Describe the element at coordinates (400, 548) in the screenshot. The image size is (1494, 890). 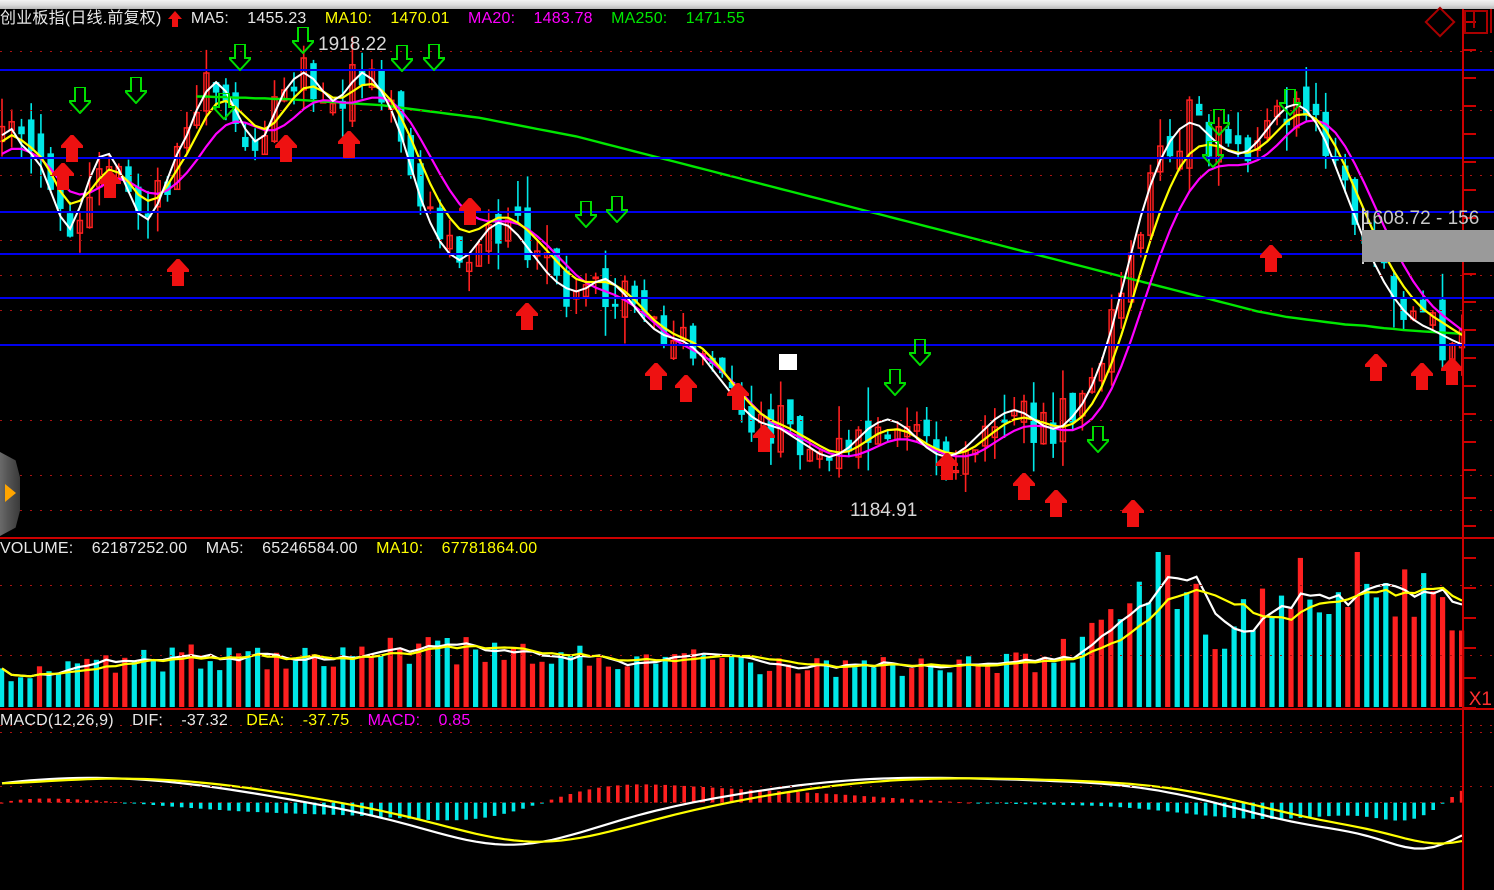
I see `volume-ma10-label: MA10:` at that location.